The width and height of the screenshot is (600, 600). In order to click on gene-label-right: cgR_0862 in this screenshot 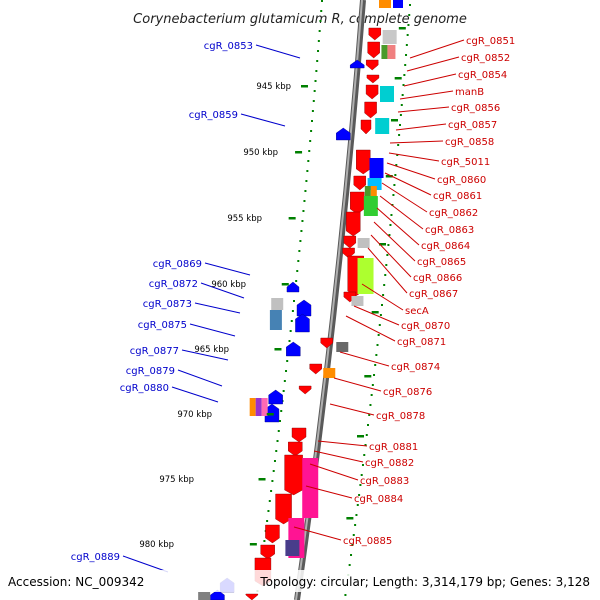, I will do `click(453, 213)`.